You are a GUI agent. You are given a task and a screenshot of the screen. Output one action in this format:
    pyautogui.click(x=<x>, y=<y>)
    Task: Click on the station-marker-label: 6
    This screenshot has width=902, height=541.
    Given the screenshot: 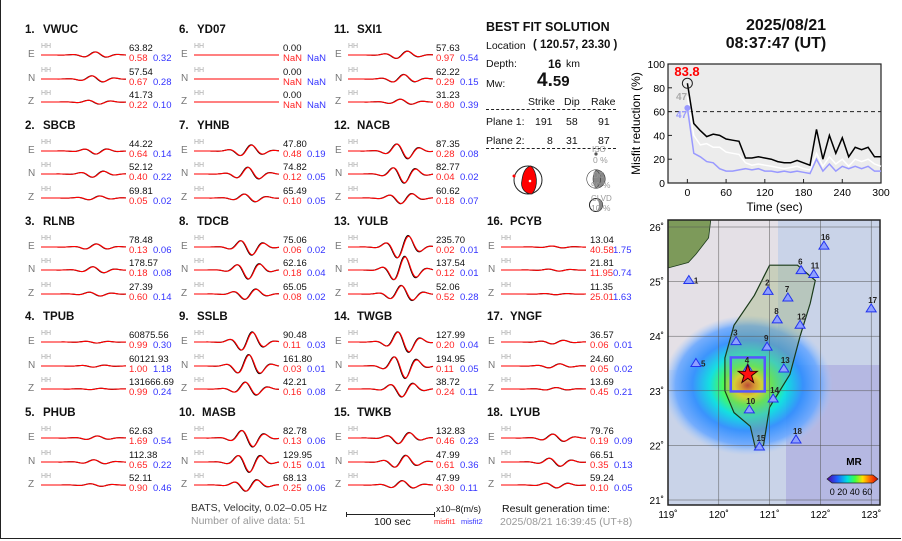 What is the action you would take?
    pyautogui.click(x=800, y=262)
    